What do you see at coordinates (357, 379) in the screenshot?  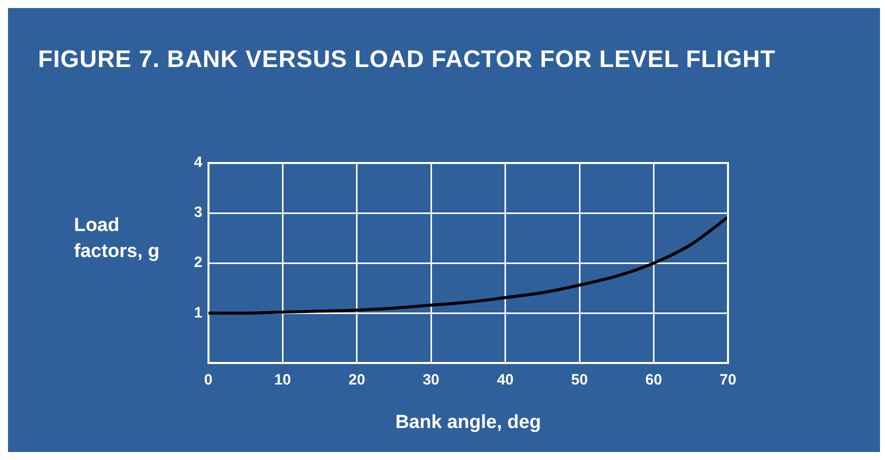 I see `x-tick-label: 20` at bounding box center [357, 379].